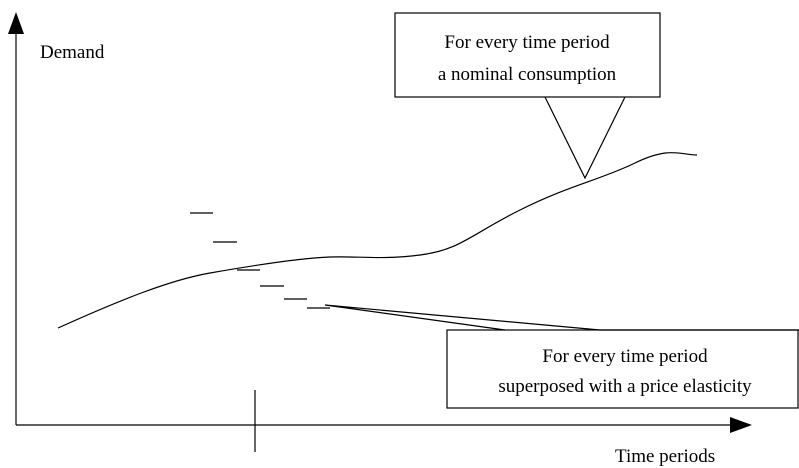 The width and height of the screenshot is (799, 468). Describe the element at coordinates (527, 74) in the screenshot. I see `callout-text: a nominal consumption` at that location.